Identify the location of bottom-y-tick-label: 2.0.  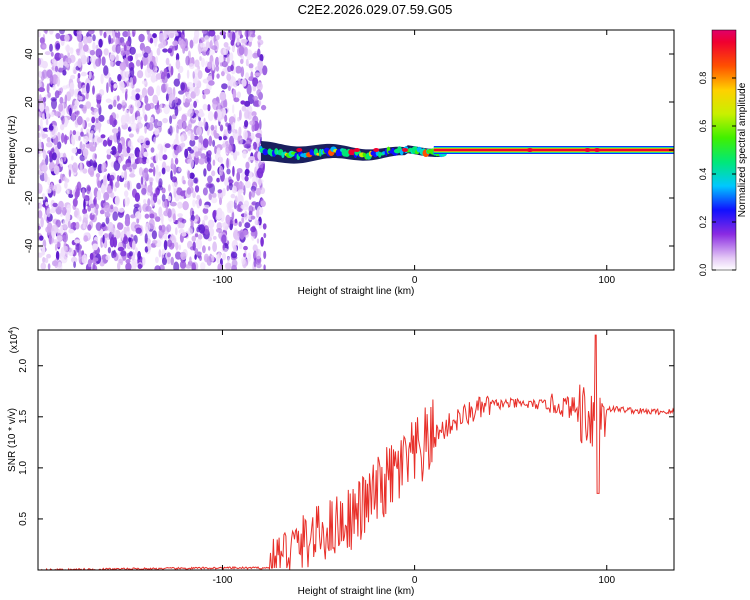
(23, 365).